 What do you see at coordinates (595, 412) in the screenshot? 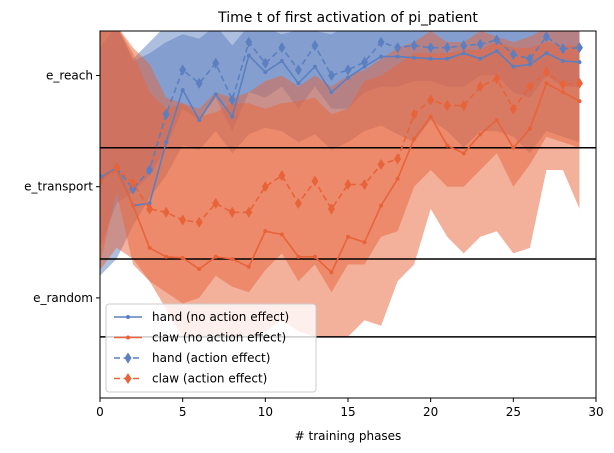
I see `x-tick-label: 30` at bounding box center [595, 412].